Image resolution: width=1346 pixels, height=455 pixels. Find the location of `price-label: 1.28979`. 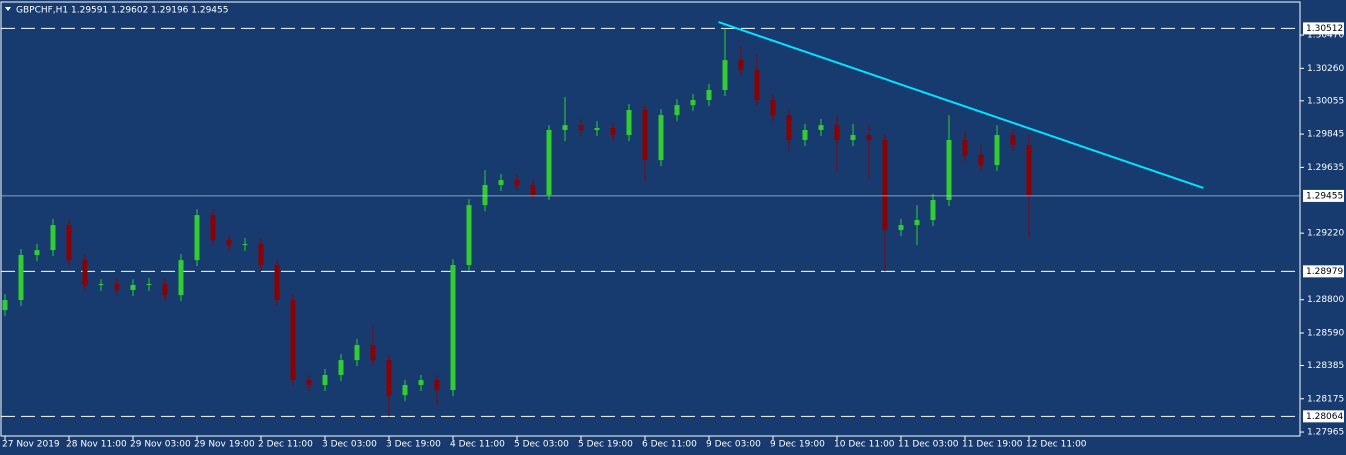

price-label: 1.28979 is located at coordinates (1324, 272).